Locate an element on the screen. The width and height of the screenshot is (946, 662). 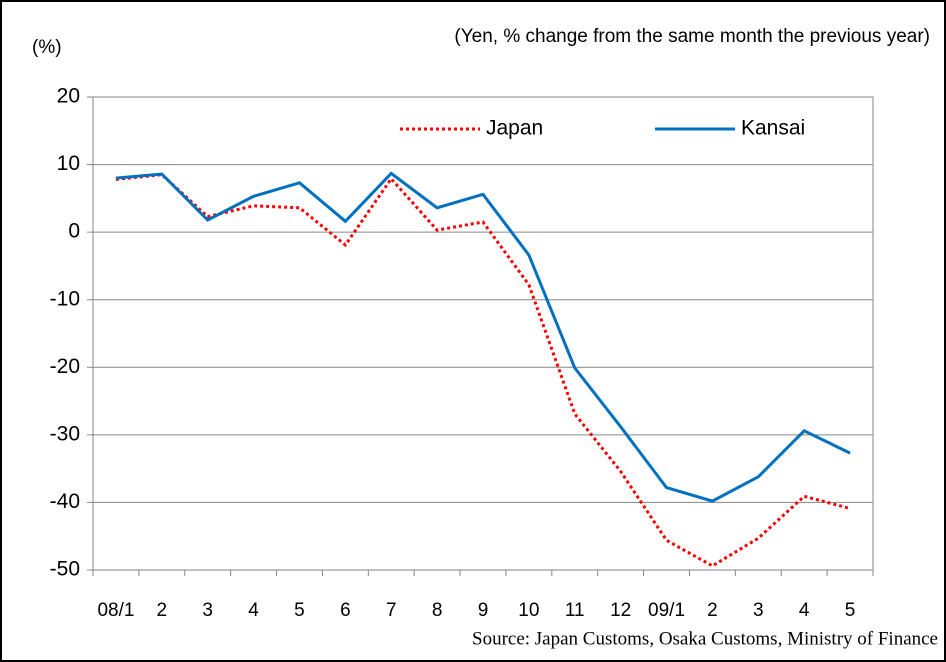
x-tick-label: 10 is located at coordinates (528, 610).